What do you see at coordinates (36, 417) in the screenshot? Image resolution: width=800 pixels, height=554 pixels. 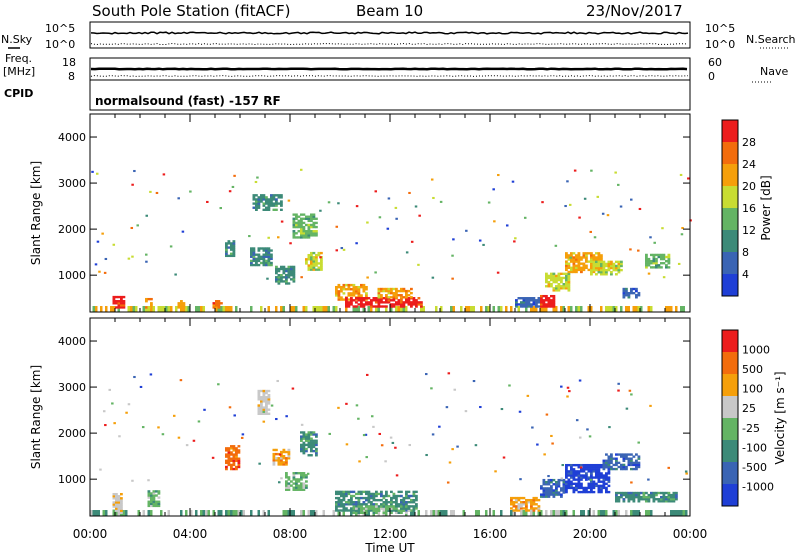 I see `velocity-y-label: Slant Range [km]` at bounding box center [36, 417].